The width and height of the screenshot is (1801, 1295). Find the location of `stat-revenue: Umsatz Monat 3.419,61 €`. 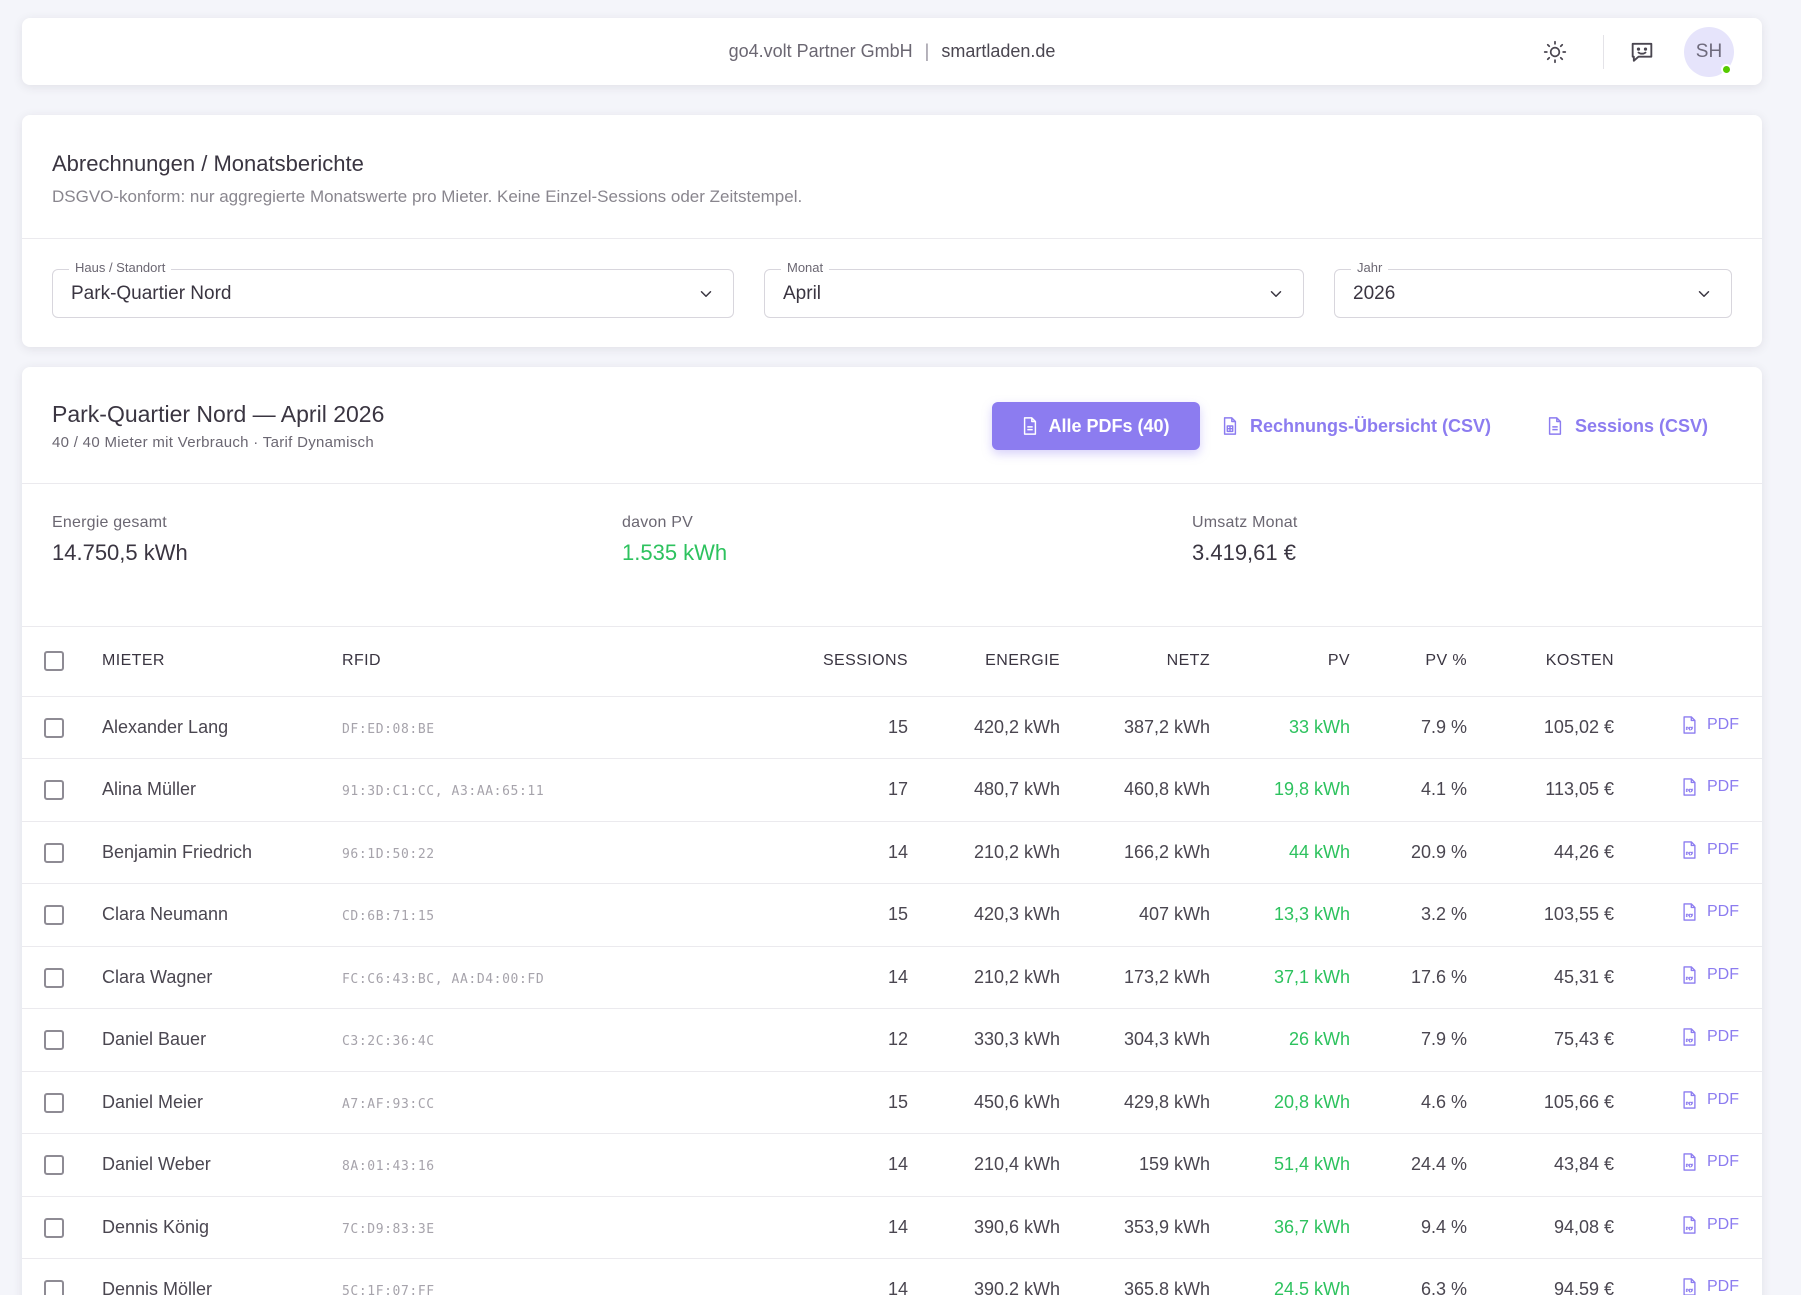

stat-revenue: Umsatz Monat 3.419,61 € is located at coordinates (1245, 540).